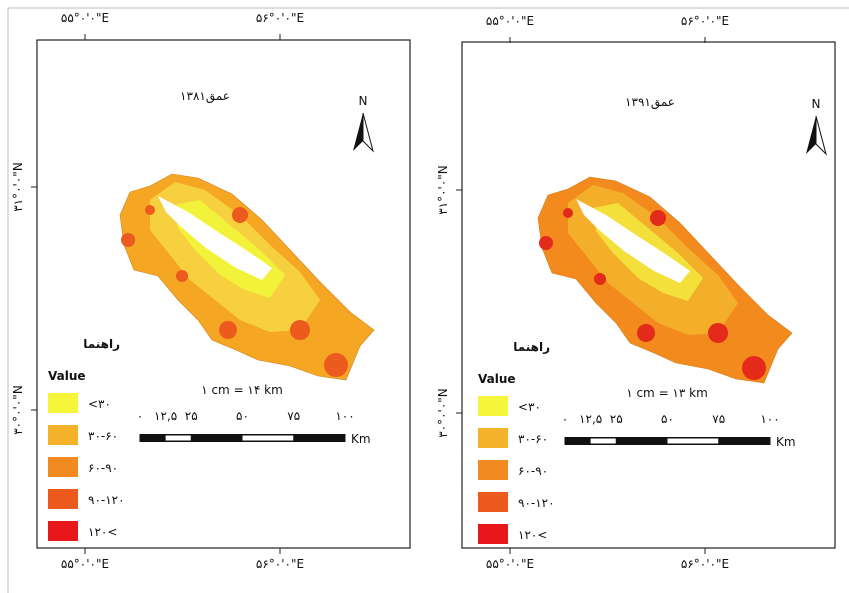 The width and height of the screenshot is (849, 593). I want to click on panel-title: عمق۱۳۸۱, so click(205, 96).